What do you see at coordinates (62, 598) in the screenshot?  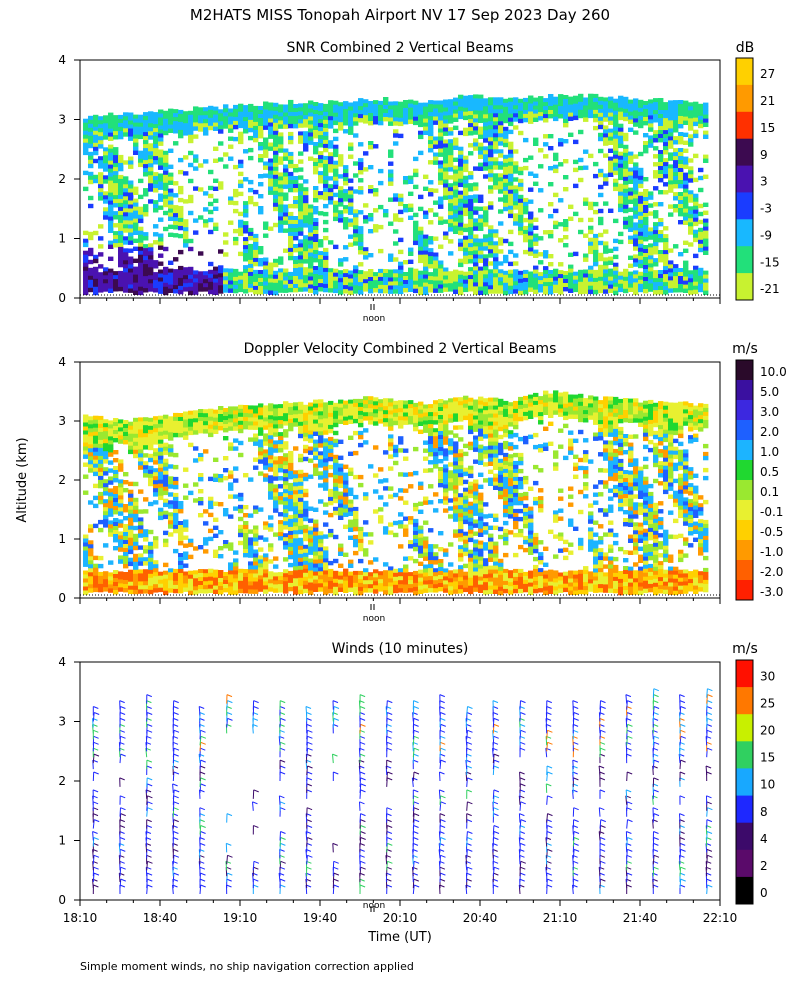 I see `doppler-ytick-label: 0` at bounding box center [62, 598].